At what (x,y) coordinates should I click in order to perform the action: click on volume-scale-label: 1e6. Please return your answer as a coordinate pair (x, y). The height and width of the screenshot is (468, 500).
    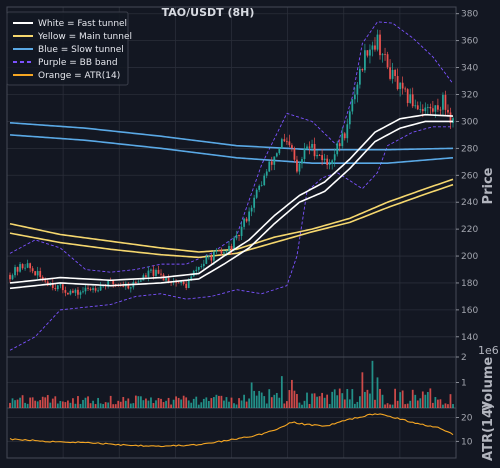
    Looking at the image, I should click on (488, 350).